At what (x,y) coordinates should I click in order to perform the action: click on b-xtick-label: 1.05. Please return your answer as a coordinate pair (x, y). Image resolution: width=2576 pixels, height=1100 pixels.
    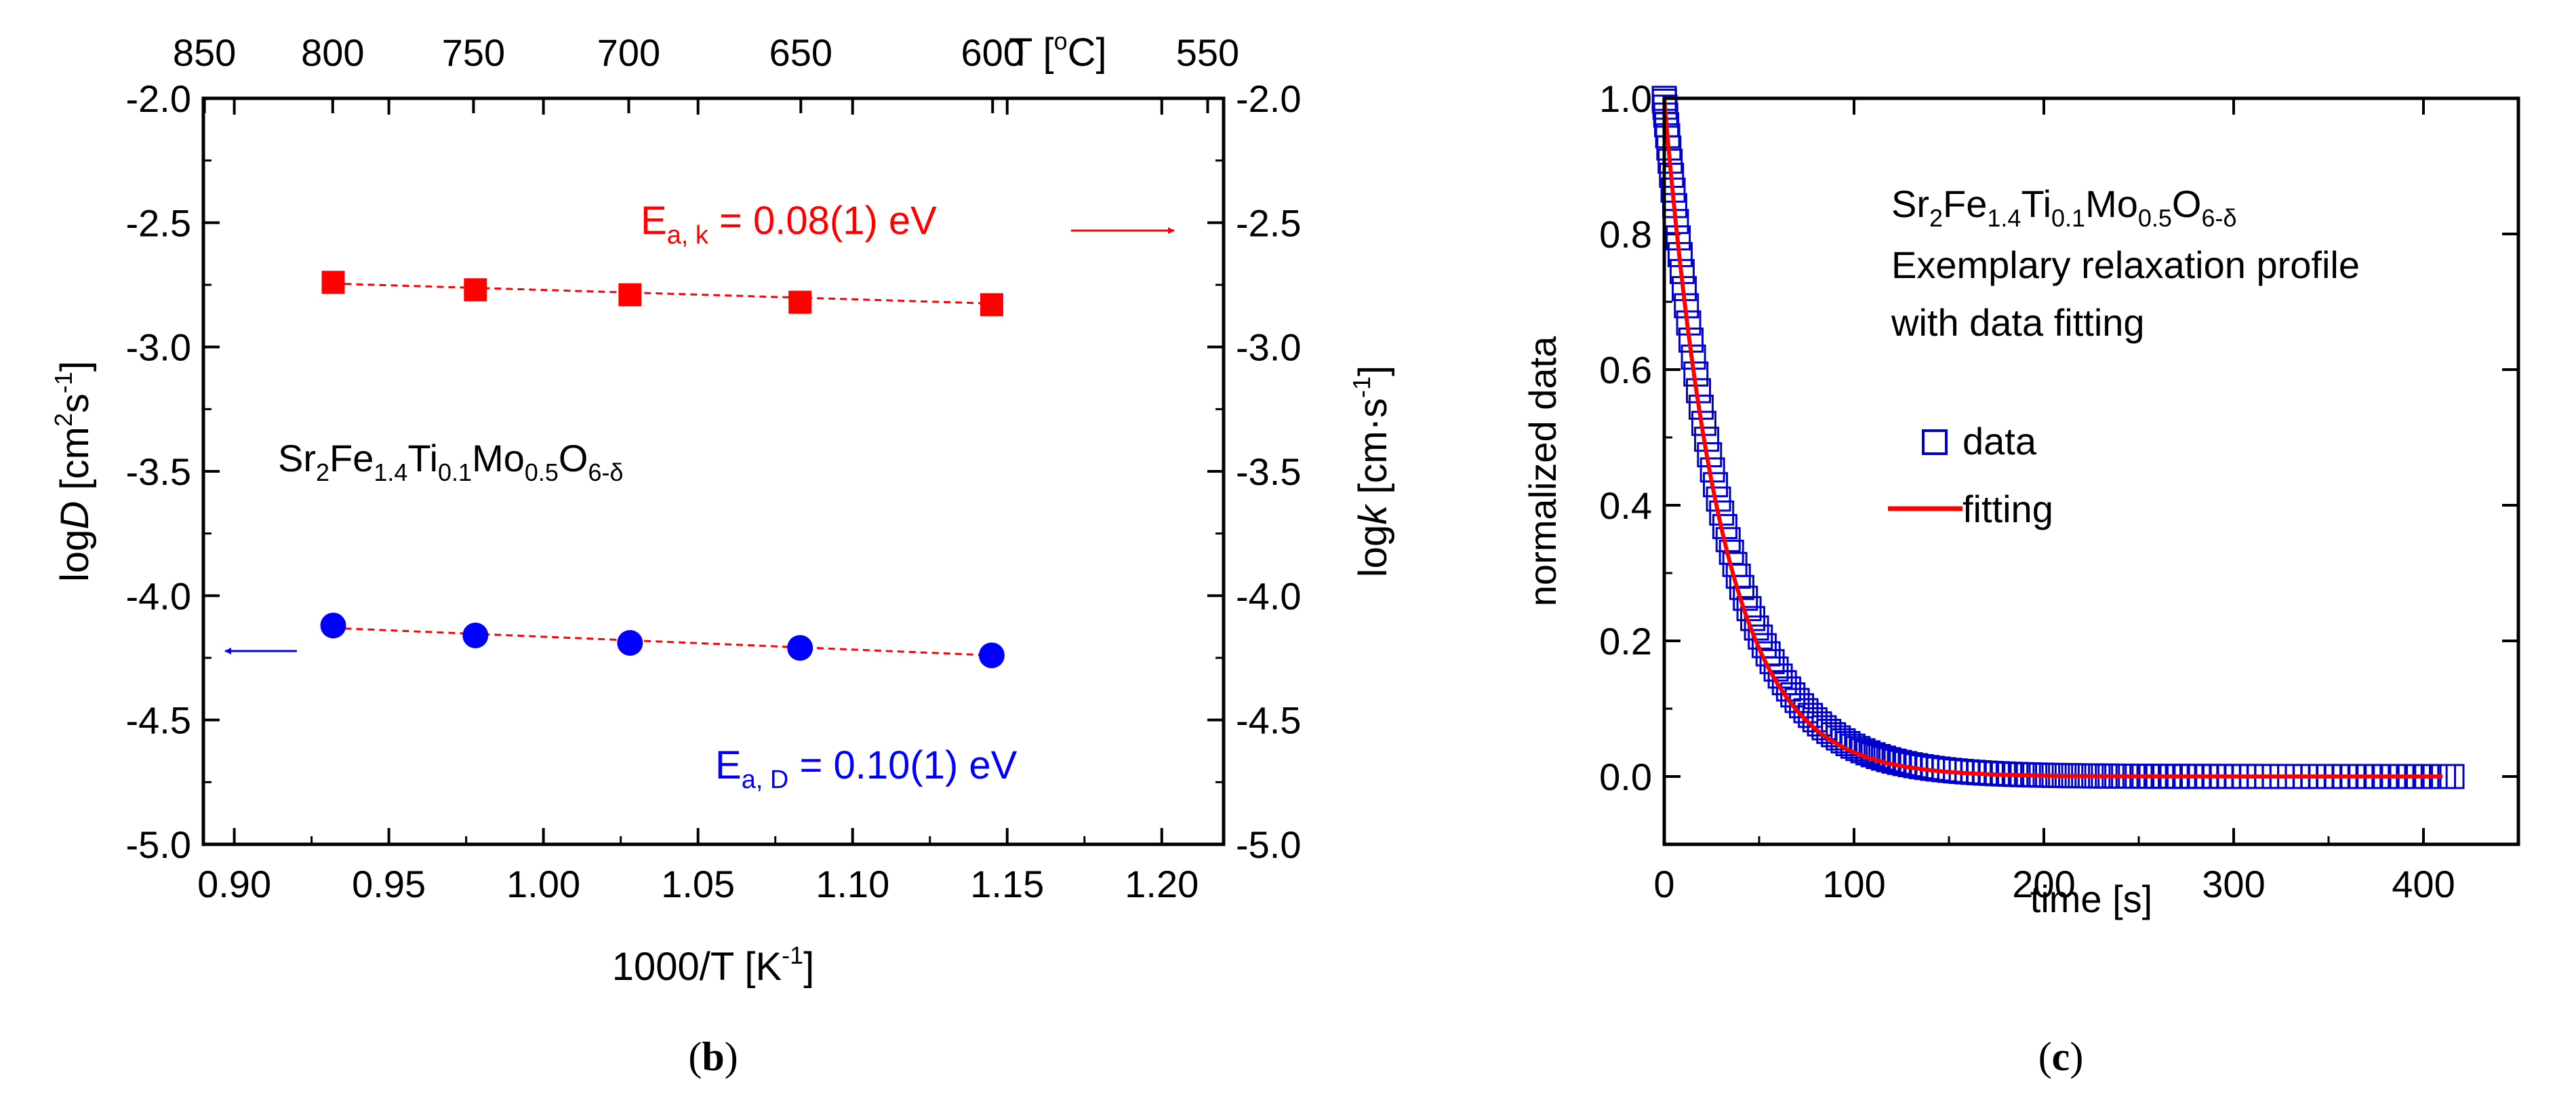
    Looking at the image, I should click on (698, 884).